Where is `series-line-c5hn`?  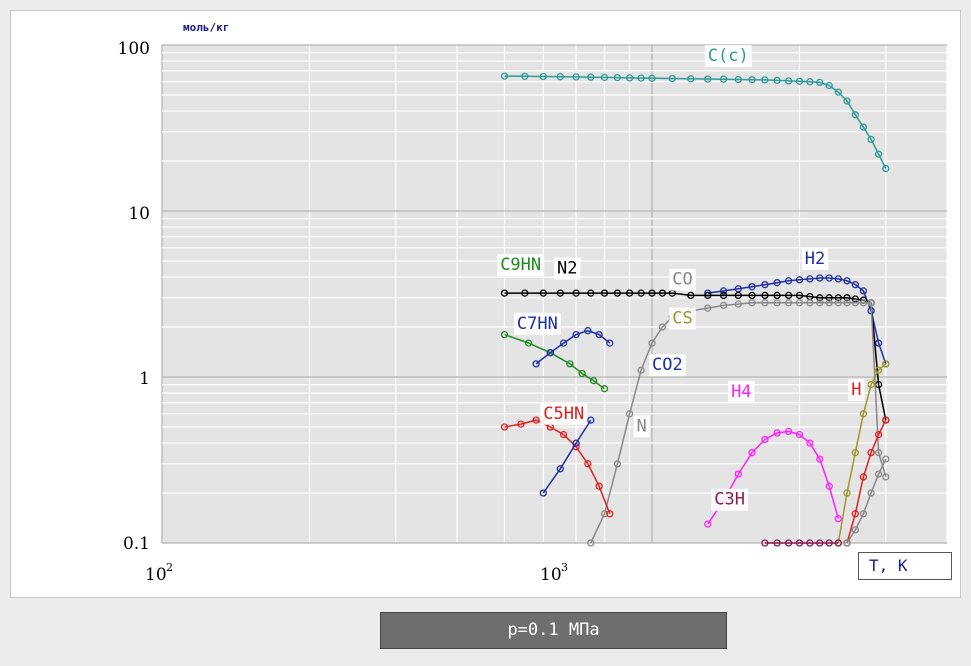
series-line-c5hn is located at coordinates (557, 467).